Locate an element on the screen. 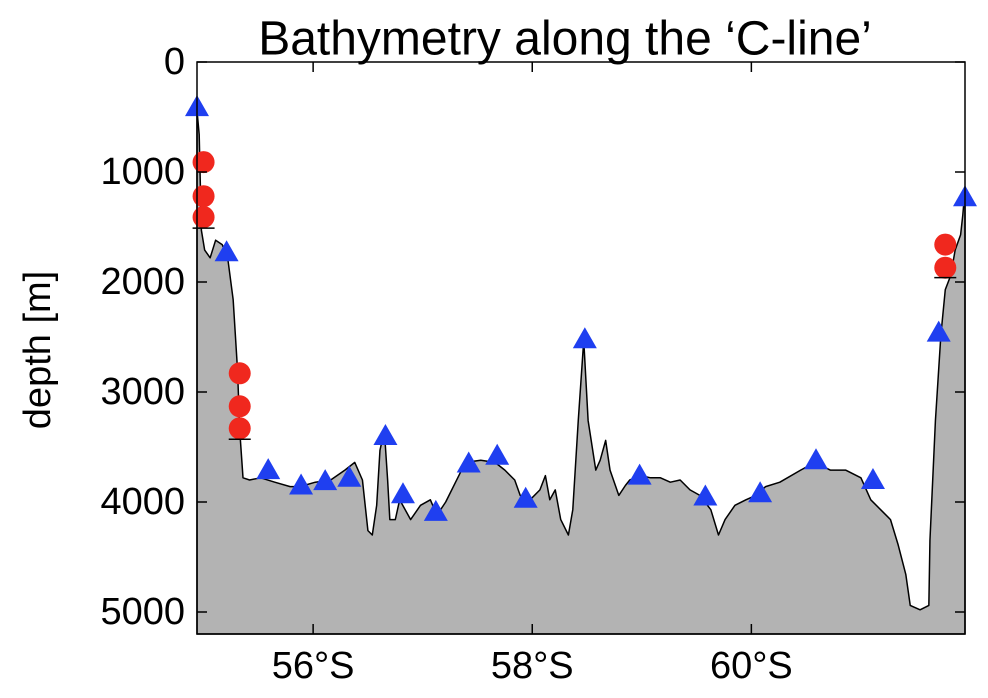  x-tick-label: 60°S is located at coordinates (751, 666).